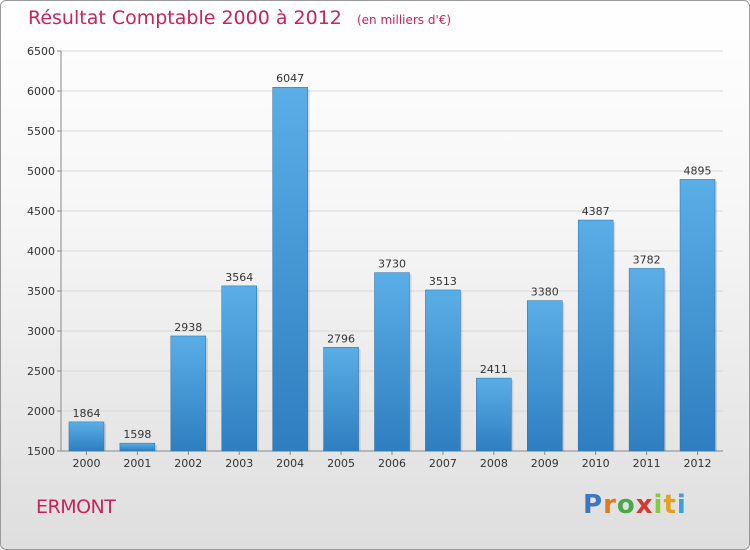 The height and width of the screenshot is (550, 750). Describe the element at coordinates (239, 277) in the screenshot. I see `bar-value-label: 3564` at that location.